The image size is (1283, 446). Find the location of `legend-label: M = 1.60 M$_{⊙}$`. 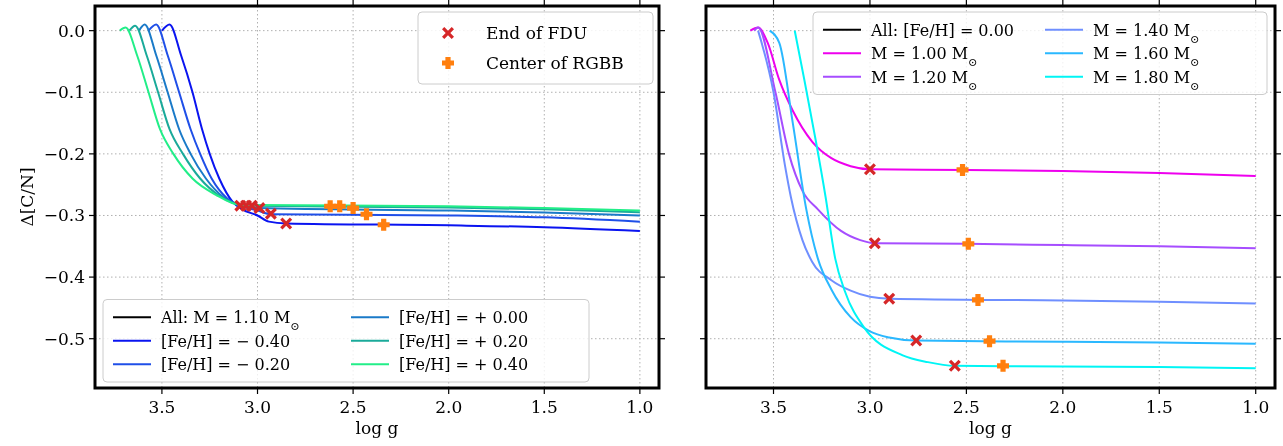

legend-label: M = 1.60 M$_{⊙}$ is located at coordinates (1146, 56).